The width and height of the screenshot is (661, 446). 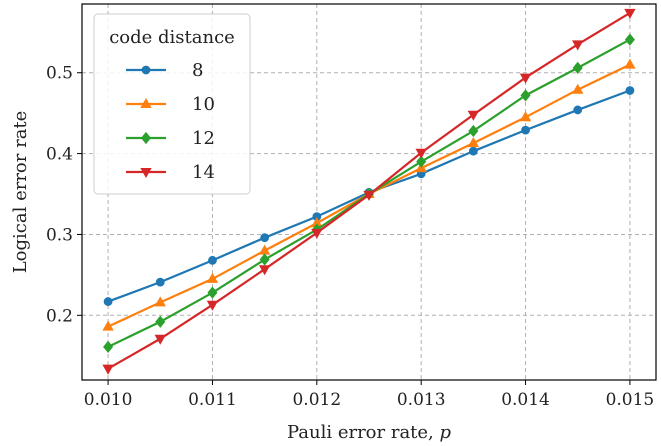 I want to click on legend-label-10: 10, so click(x=203, y=104).